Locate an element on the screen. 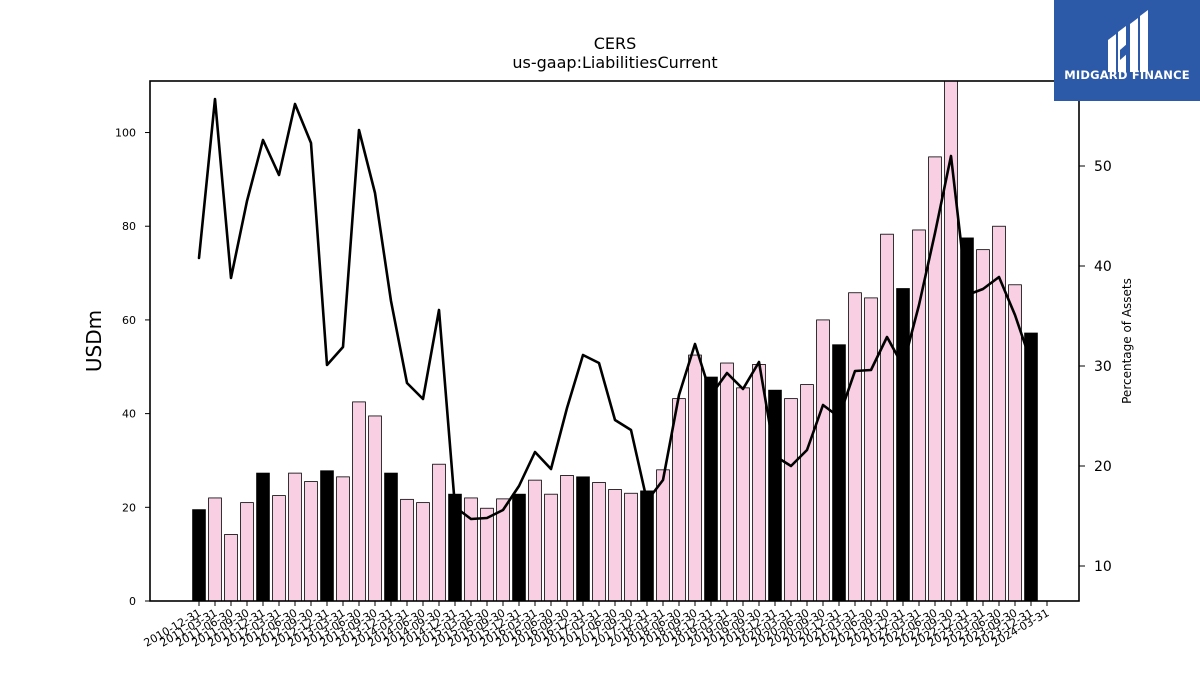 The image size is (1200, 675). right-y-tick-label: 20 is located at coordinates (1103, 467).